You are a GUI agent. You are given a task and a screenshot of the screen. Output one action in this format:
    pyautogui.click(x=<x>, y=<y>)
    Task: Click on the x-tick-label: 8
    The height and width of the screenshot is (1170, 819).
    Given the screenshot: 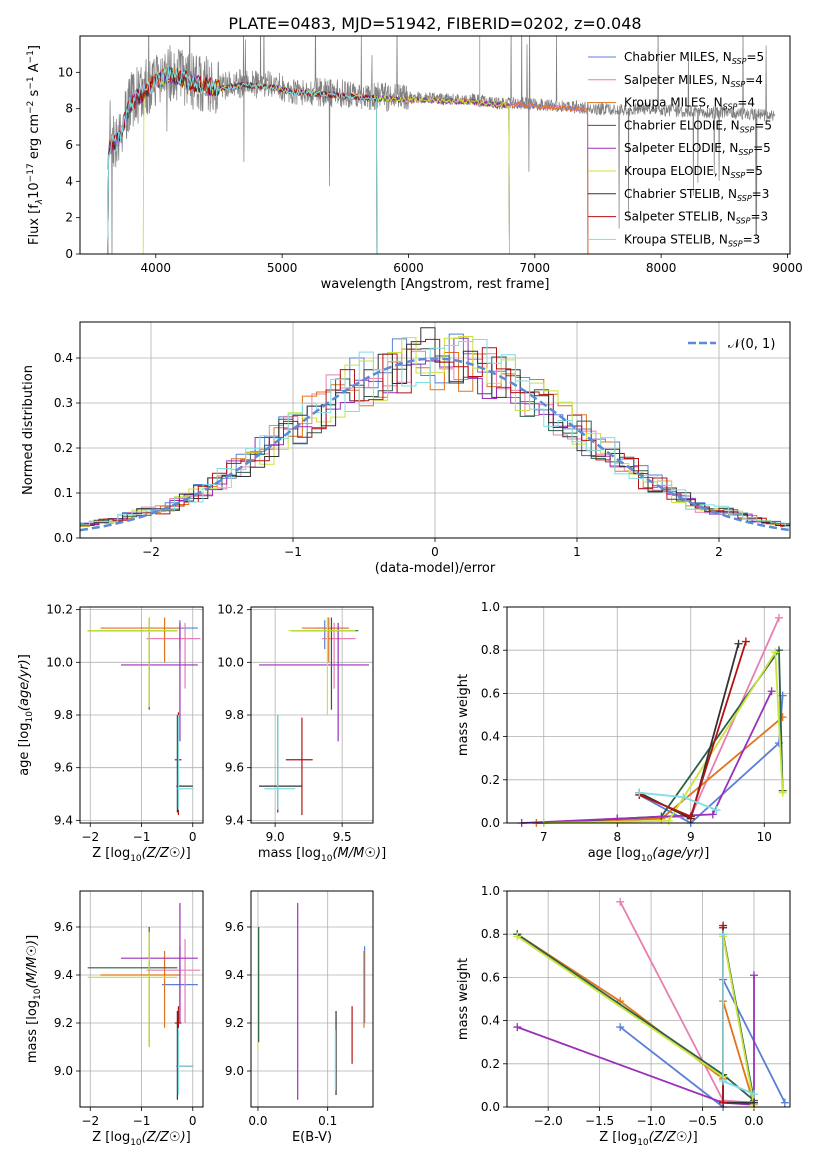 What is the action you would take?
    pyautogui.click(x=617, y=837)
    